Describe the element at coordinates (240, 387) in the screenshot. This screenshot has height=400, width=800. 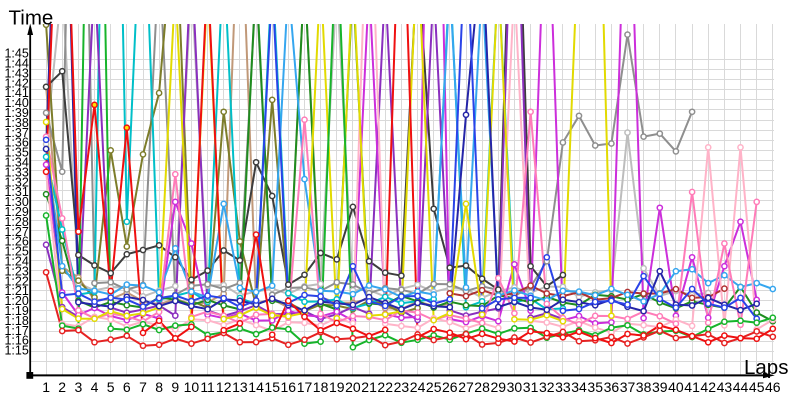
I see `svg-text: 13` at that location.